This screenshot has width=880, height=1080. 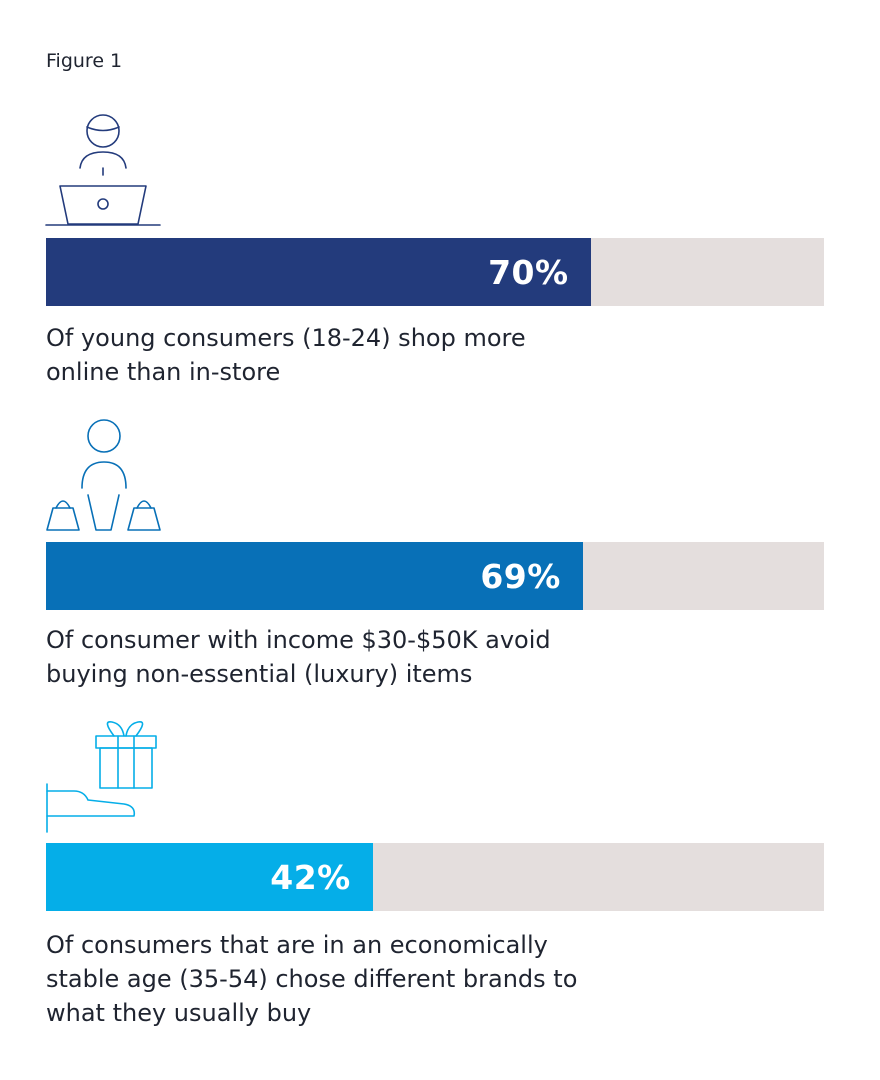 I want to click on figure-label: Figure 1, so click(x=84, y=61).